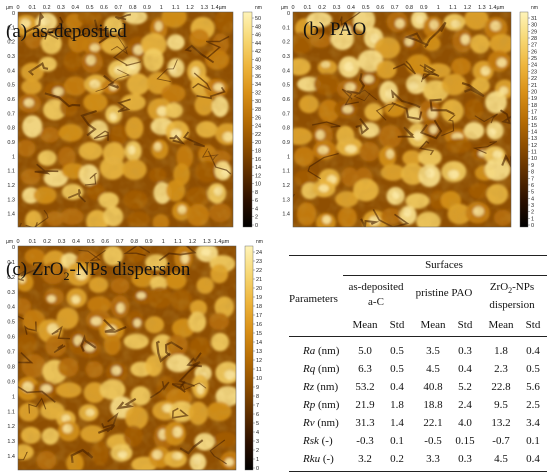  Describe the element at coordinates (433, 441) in the screenshot. I see `table-cell: -0.5` at that location.